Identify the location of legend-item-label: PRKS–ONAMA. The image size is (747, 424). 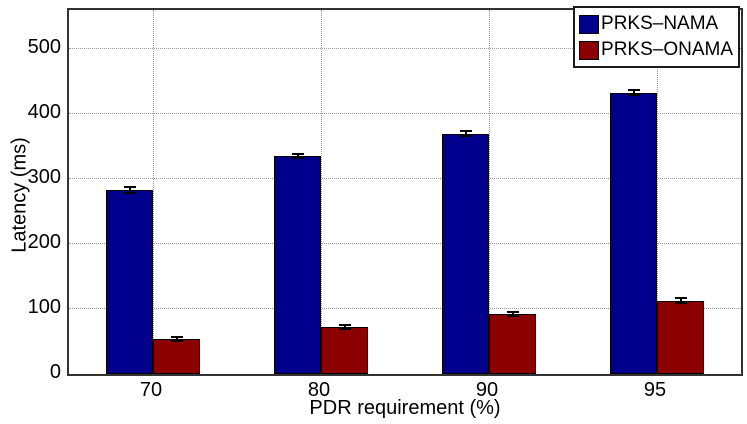
(667, 49).